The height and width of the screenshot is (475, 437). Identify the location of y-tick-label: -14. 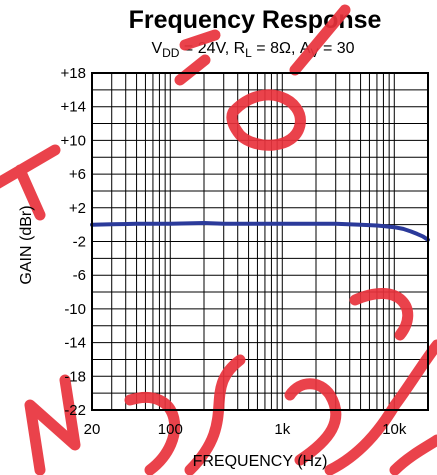
(75, 343).